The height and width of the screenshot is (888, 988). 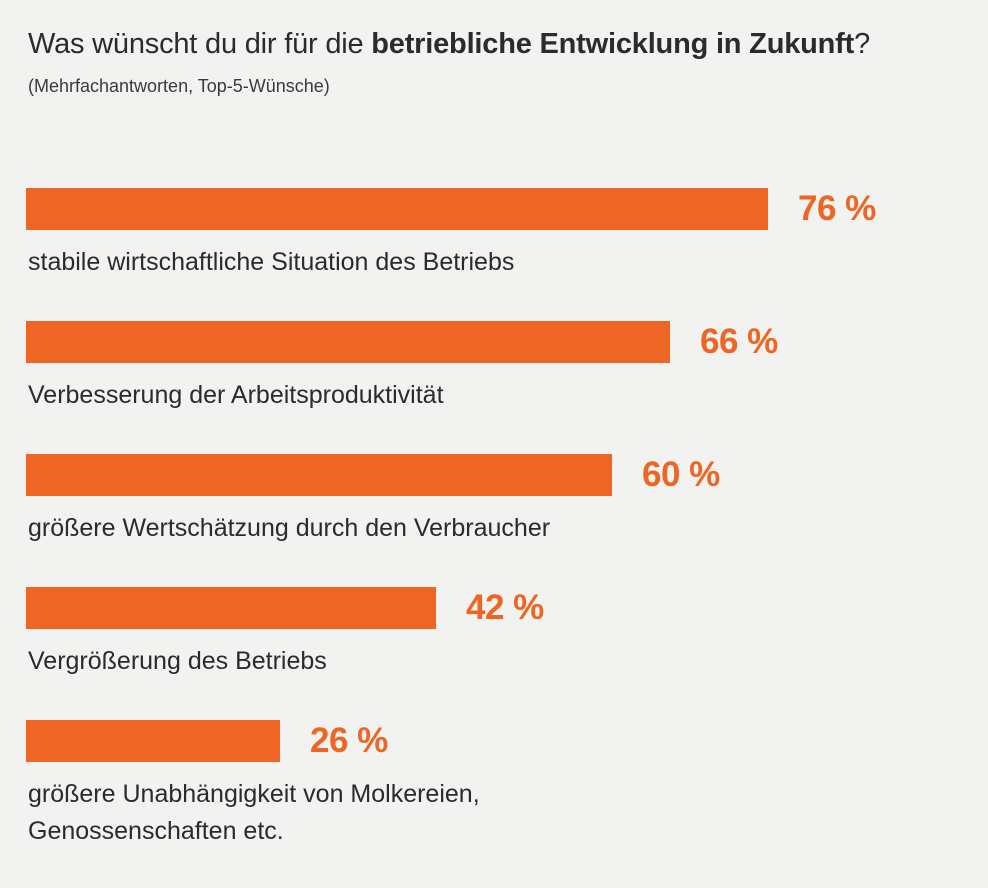 What do you see at coordinates (681, 474) in the screenshot?
I see `bar-value-label: 60 %` at bounding box center [681, 474].